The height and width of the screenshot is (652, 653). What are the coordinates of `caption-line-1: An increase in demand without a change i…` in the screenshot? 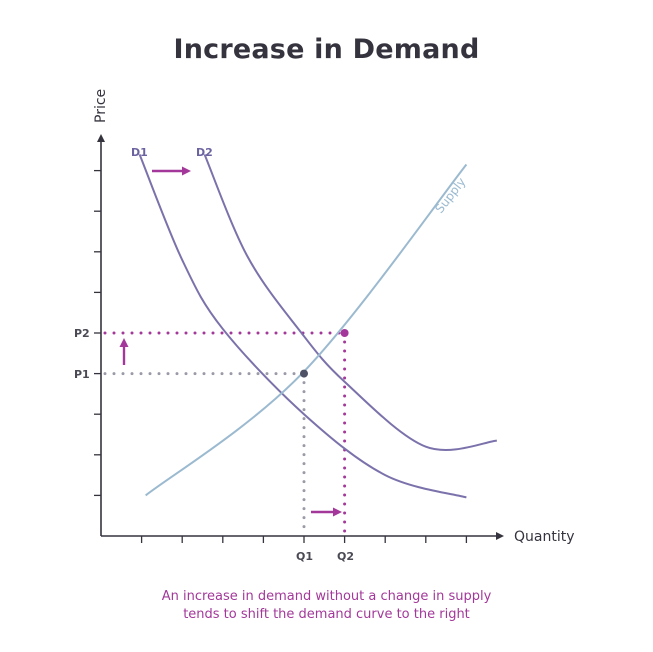 It's located at (326, 596).